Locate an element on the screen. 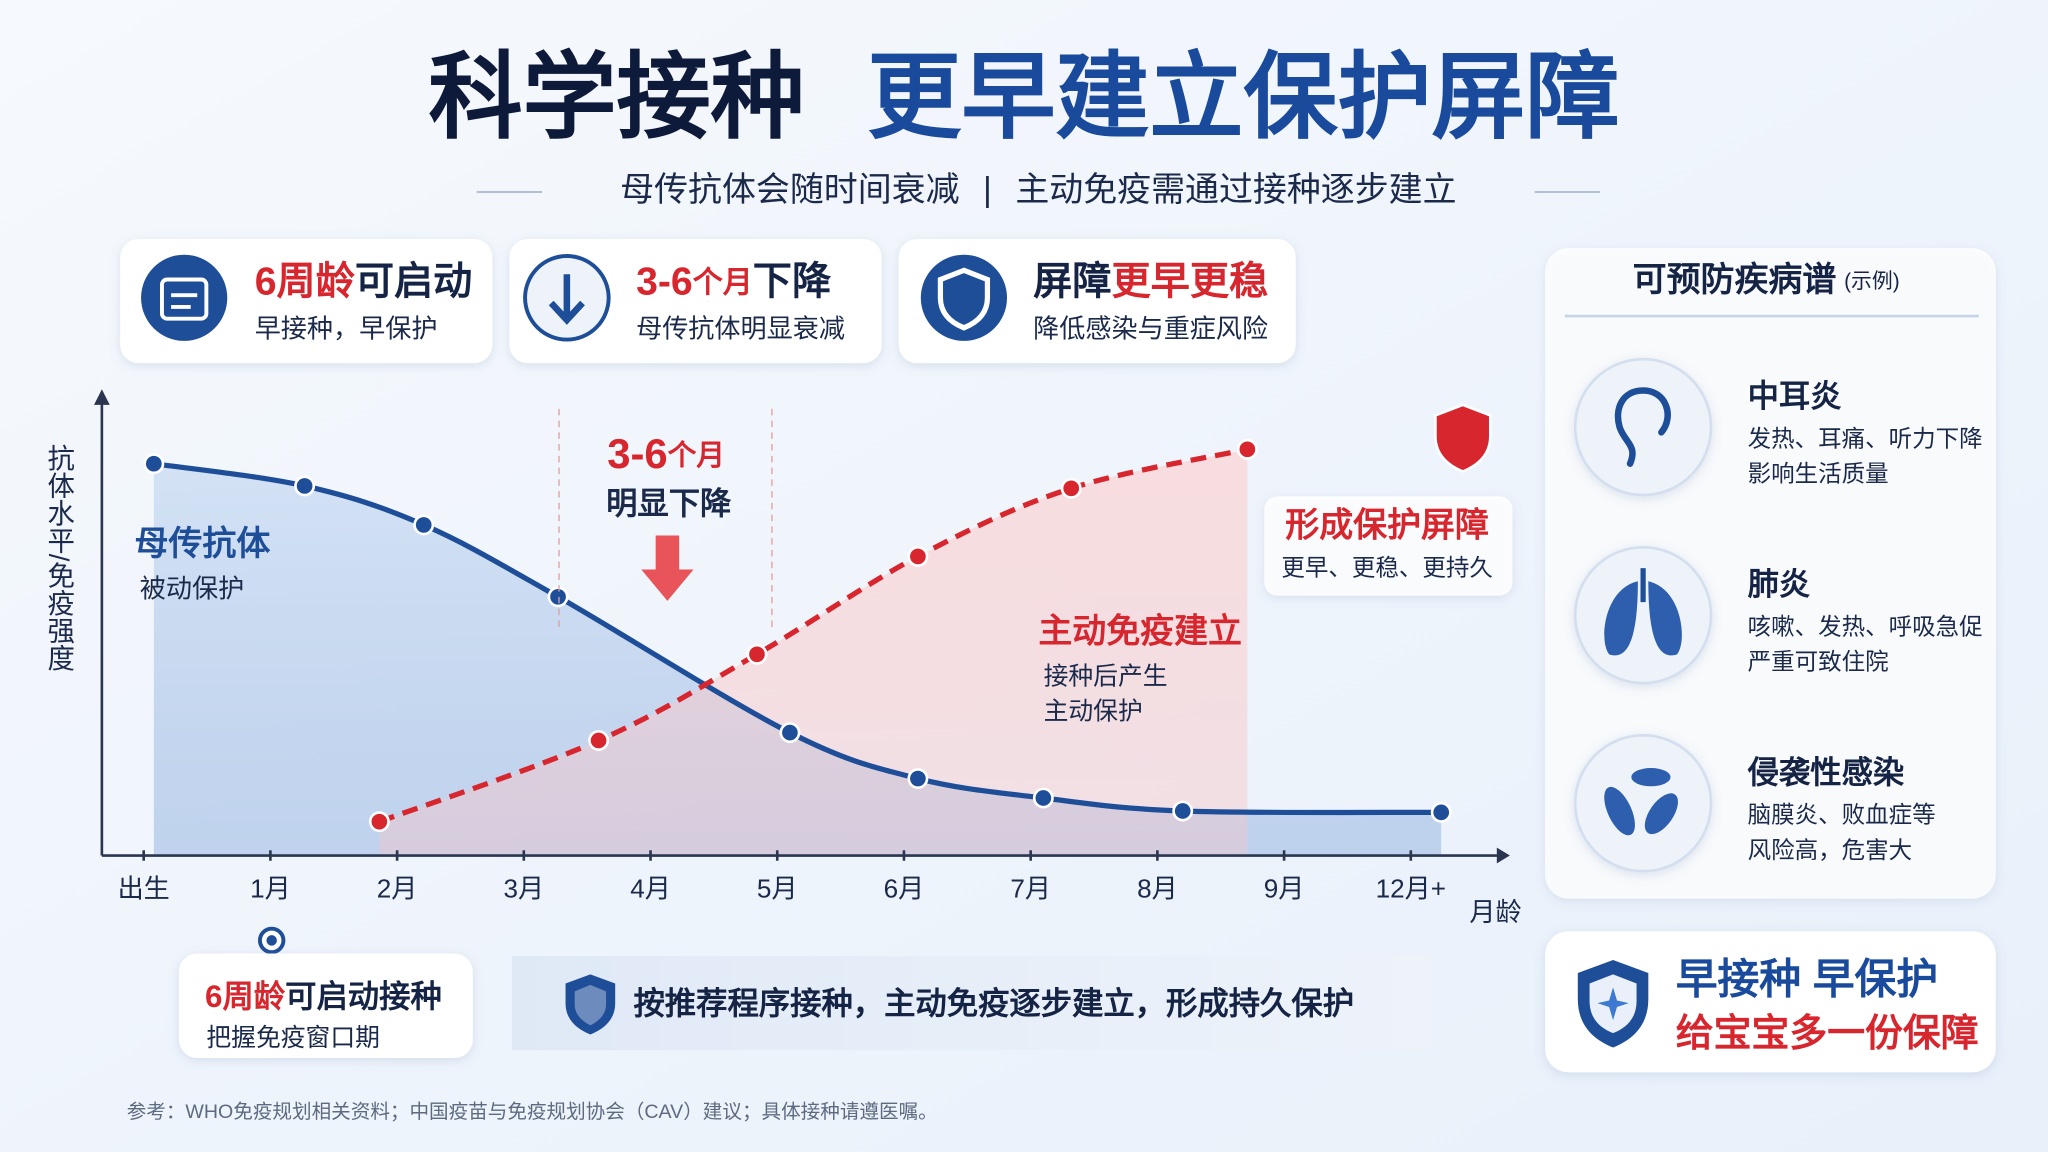 This screenshot has height=1152, width=2048. card-title-part: 3-6 is located at coordinates (664, 282).